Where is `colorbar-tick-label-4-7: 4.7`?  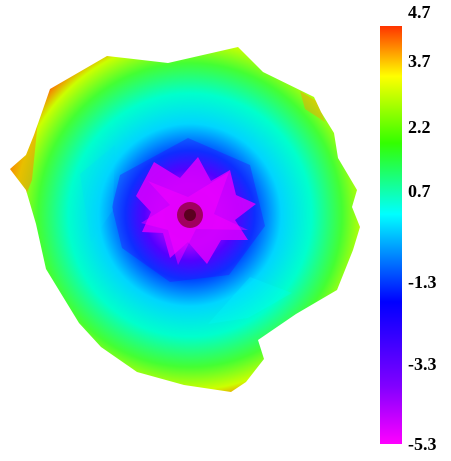
colorbar-tick-label-4-7: 4.7 is located at coordinates (419, 12).